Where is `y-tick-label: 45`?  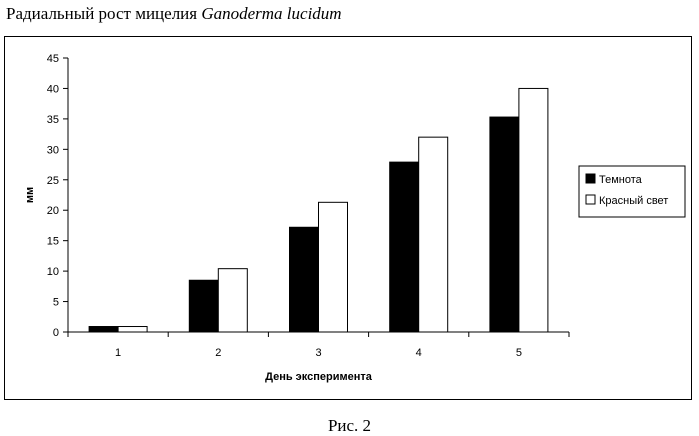
y-tick-label: 45 is located at coordinates (53, 59).